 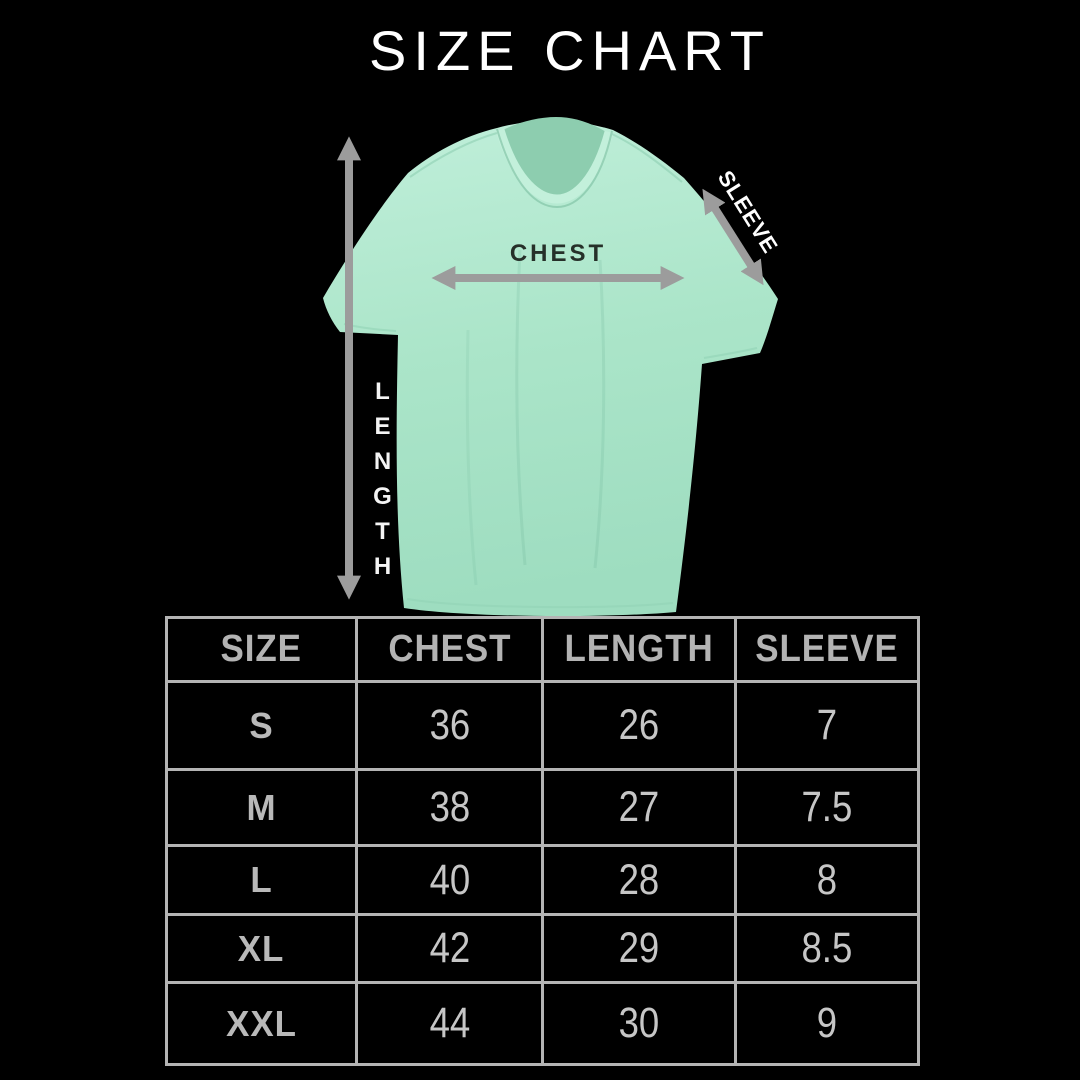 I want to click on cell-length: 27, so click(x=639, y=807).